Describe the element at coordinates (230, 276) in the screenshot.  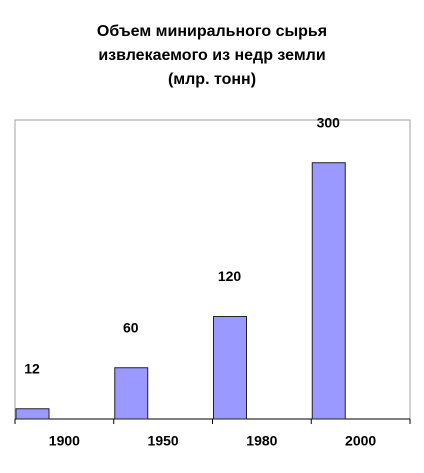
I see `value-label: 120` at that location.